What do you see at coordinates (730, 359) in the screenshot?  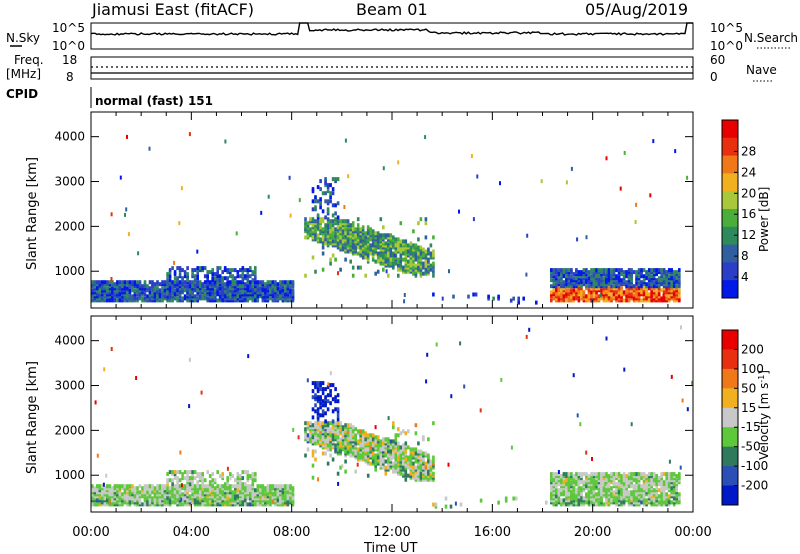 I see `colorbar-segment` at bounding box center [730, 359].